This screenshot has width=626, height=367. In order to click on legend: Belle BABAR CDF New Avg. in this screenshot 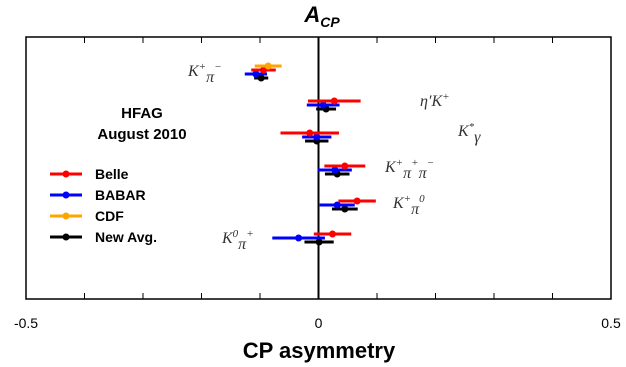, I will do `click(103, 205)`.